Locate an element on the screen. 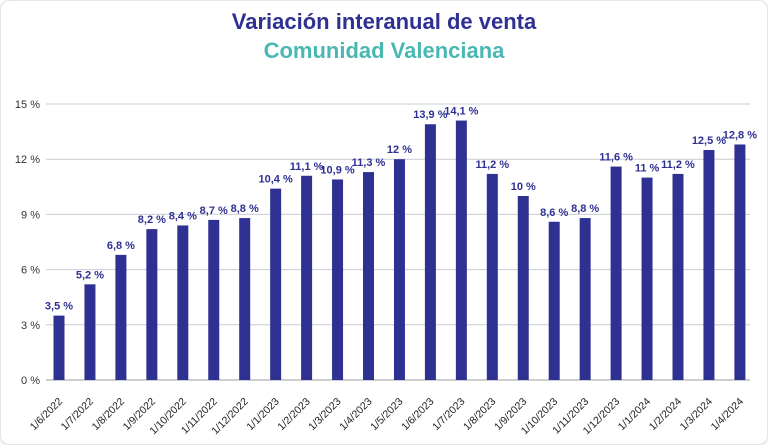 The height and width of the screenshot is (445, 768). x-tick-label: 1/8/2023 is located at coordinates (479, 414).